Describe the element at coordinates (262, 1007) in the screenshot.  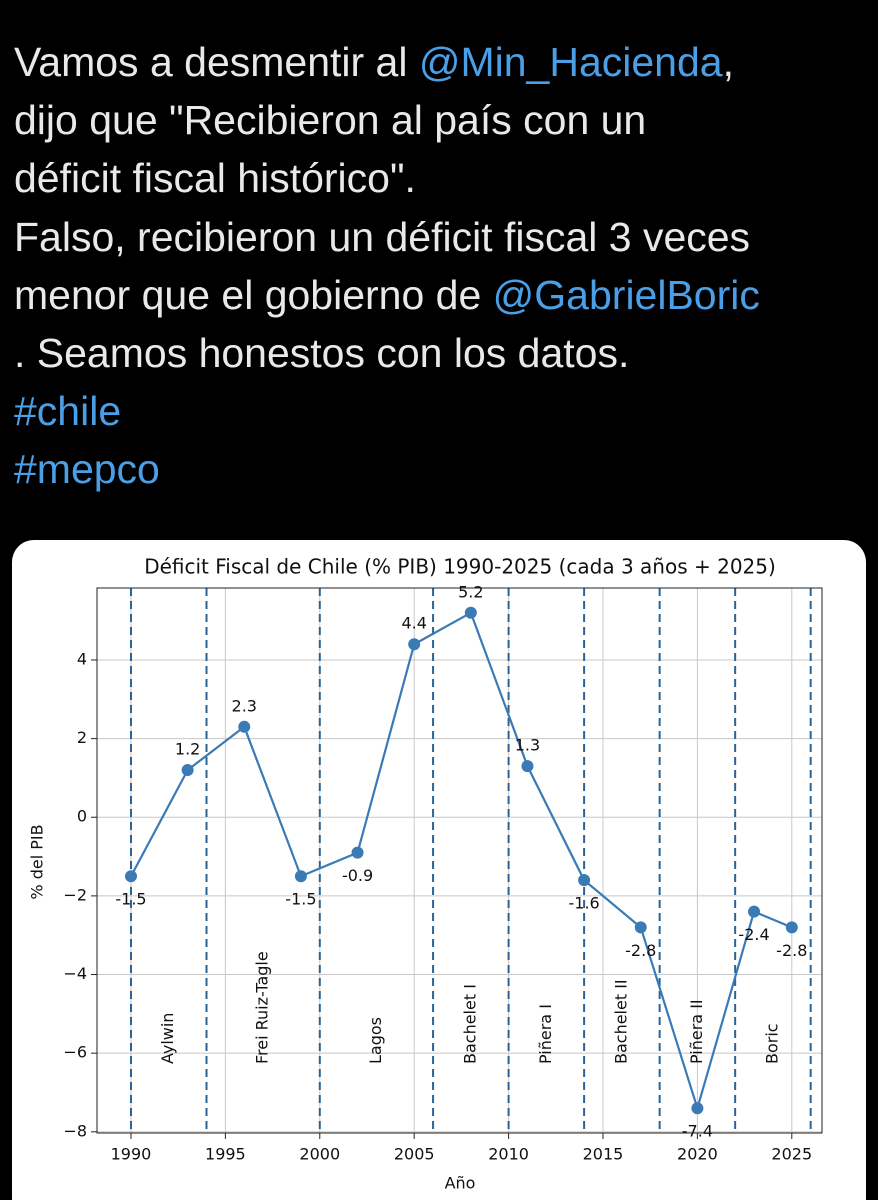
I see `period-label: Frei Ruiz-Tagle` at that location.